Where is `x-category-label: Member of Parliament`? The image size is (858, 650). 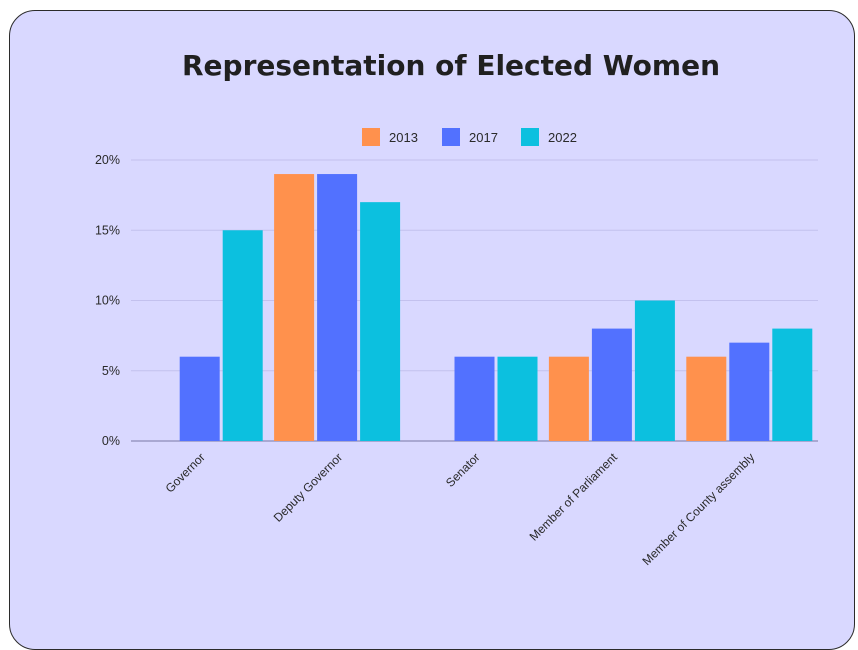 x-category-label: Member of Parliament is located at coordinates (574, 497).